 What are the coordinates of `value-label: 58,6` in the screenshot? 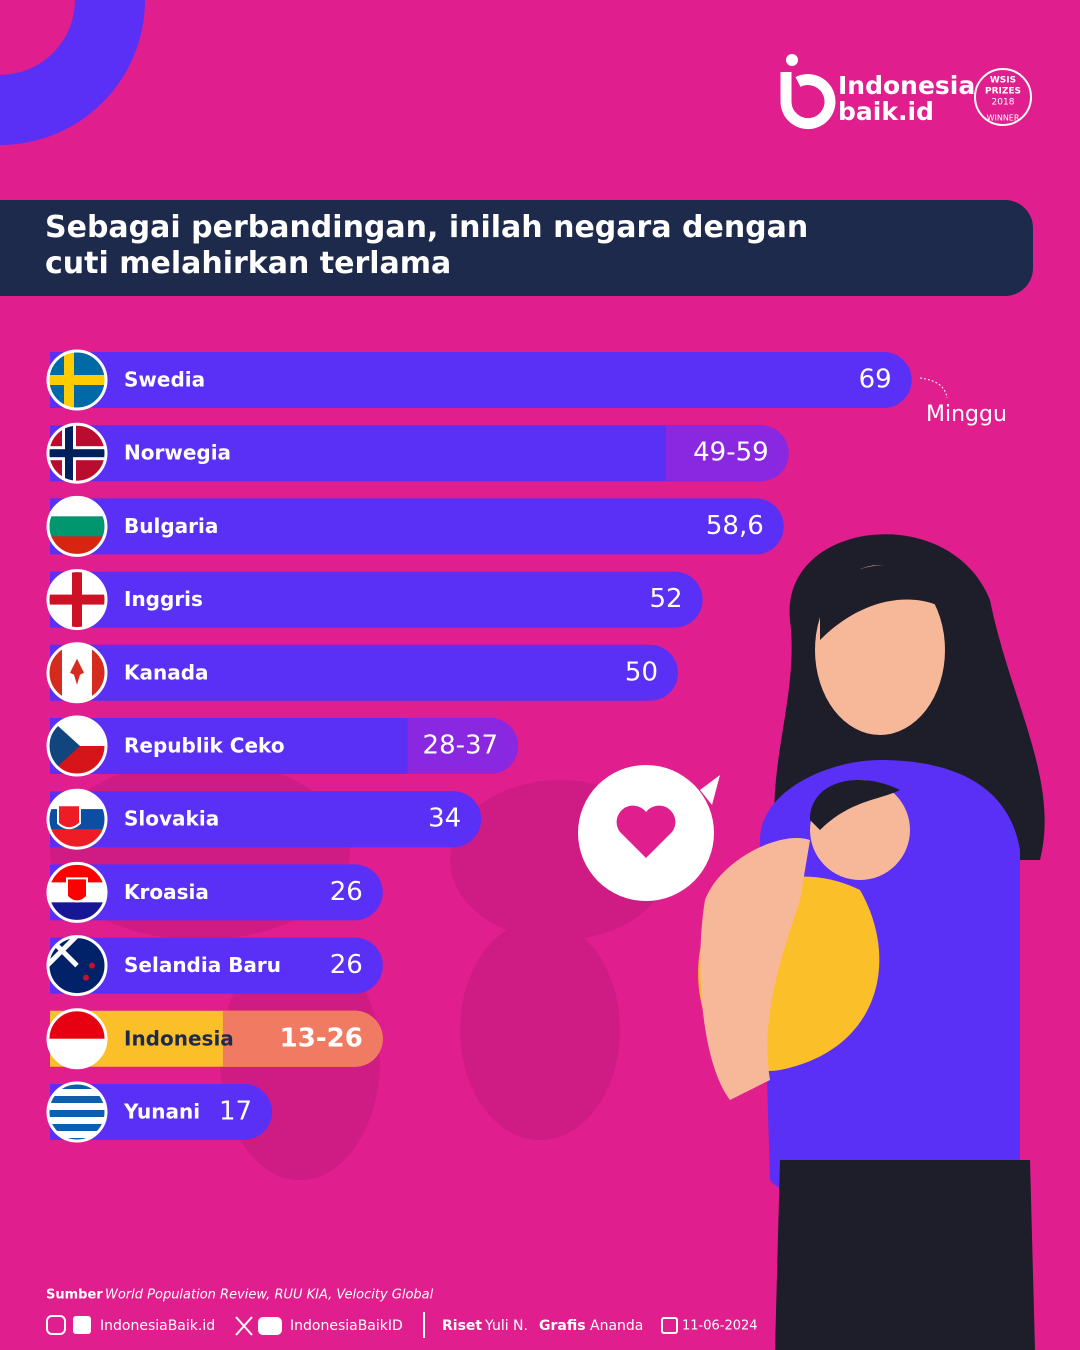 It's located at (735, 526).